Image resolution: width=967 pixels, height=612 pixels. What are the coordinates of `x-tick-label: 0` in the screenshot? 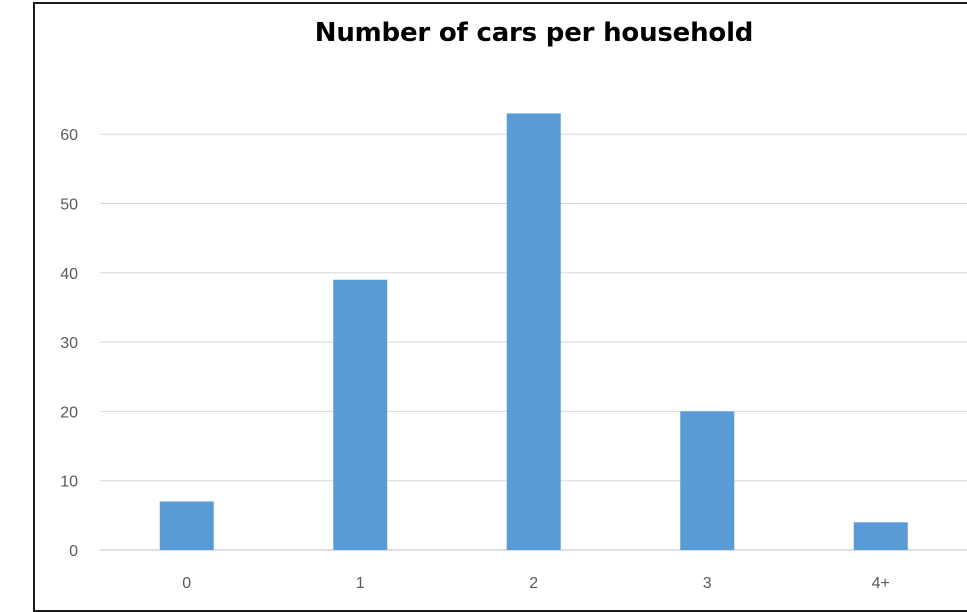 It's located at (186, 583).